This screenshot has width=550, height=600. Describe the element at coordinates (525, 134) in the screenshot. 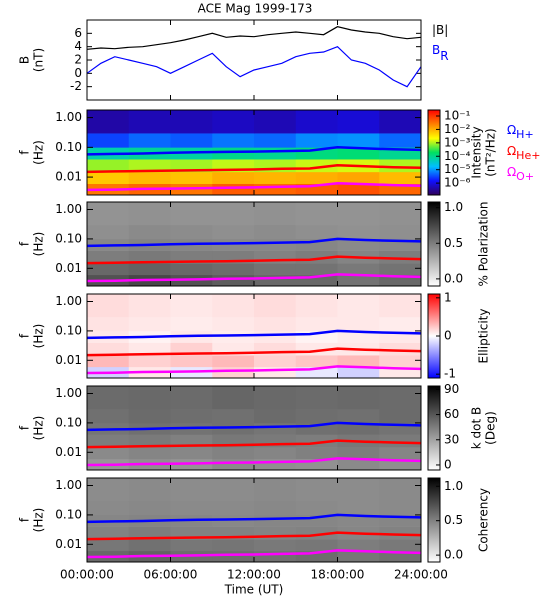

I see `legend-subscript: H+` at that location.